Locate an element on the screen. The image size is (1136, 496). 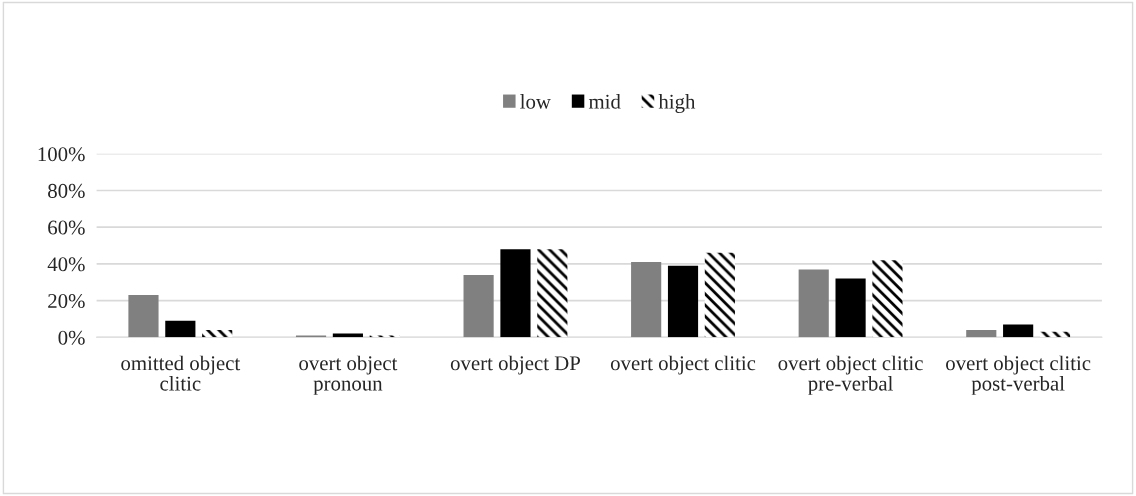
y-tick-label: 20% is located at coordinates (66, 301).